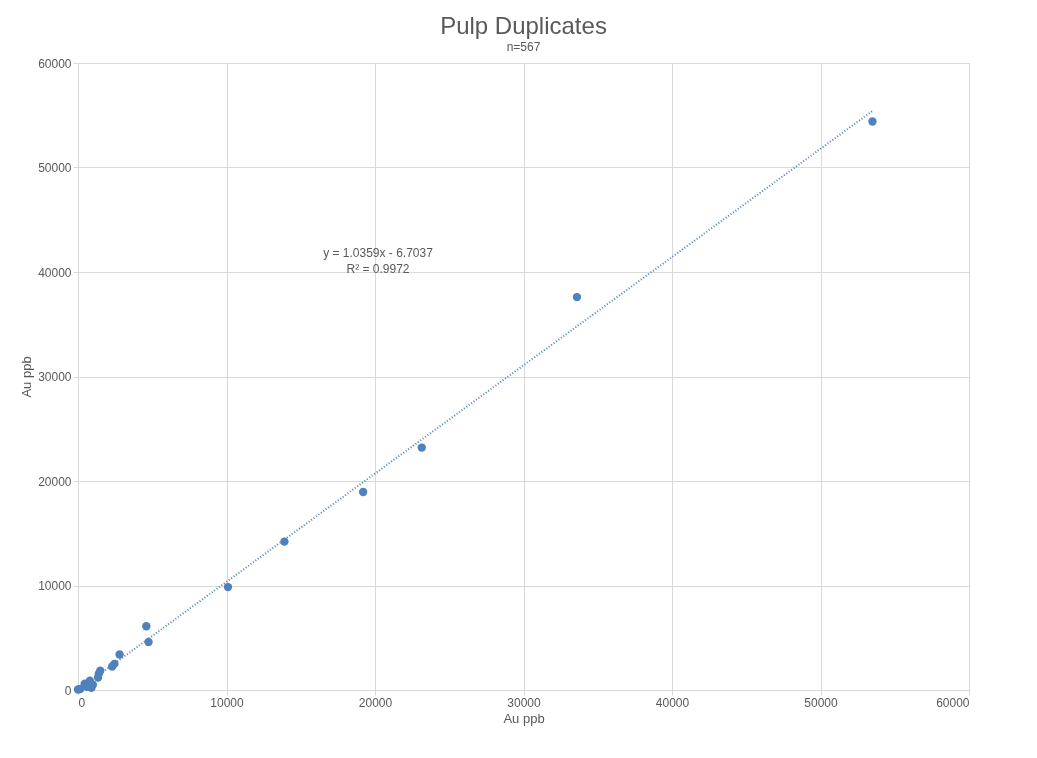 The height and width of the screenshot is (758, 1037). I want to click on x-tick-label: 20000, so click(375, 702).